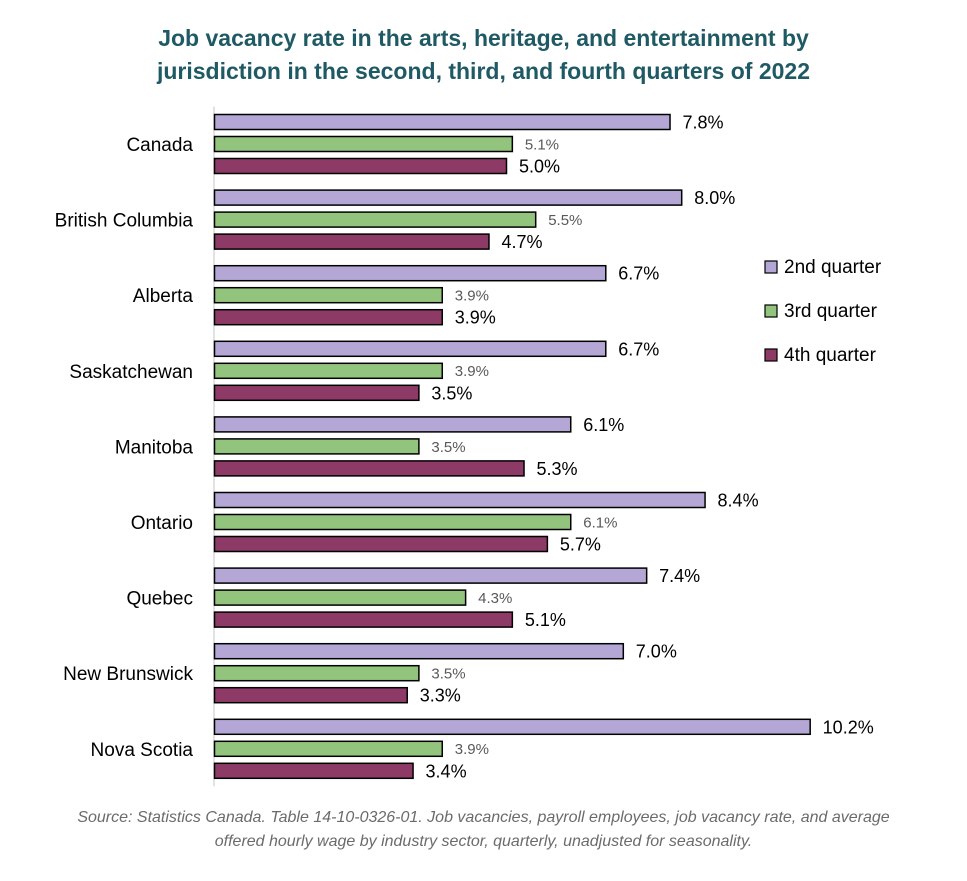 This screenshot has width=967, height=881. What do you see at coordinates (679, 576) in the screenshot?
I see `data-label: 7.4%` at bounding box center [679, 576].